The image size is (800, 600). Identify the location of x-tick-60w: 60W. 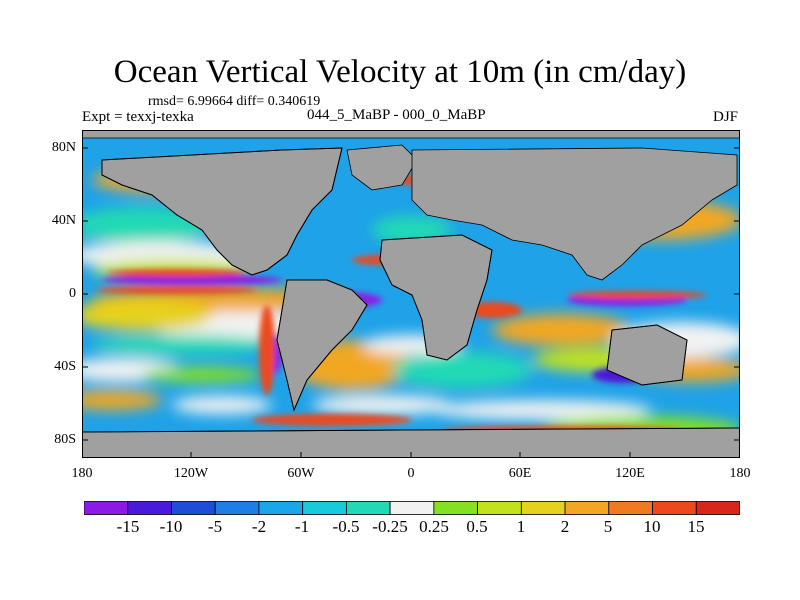
(301, 473).